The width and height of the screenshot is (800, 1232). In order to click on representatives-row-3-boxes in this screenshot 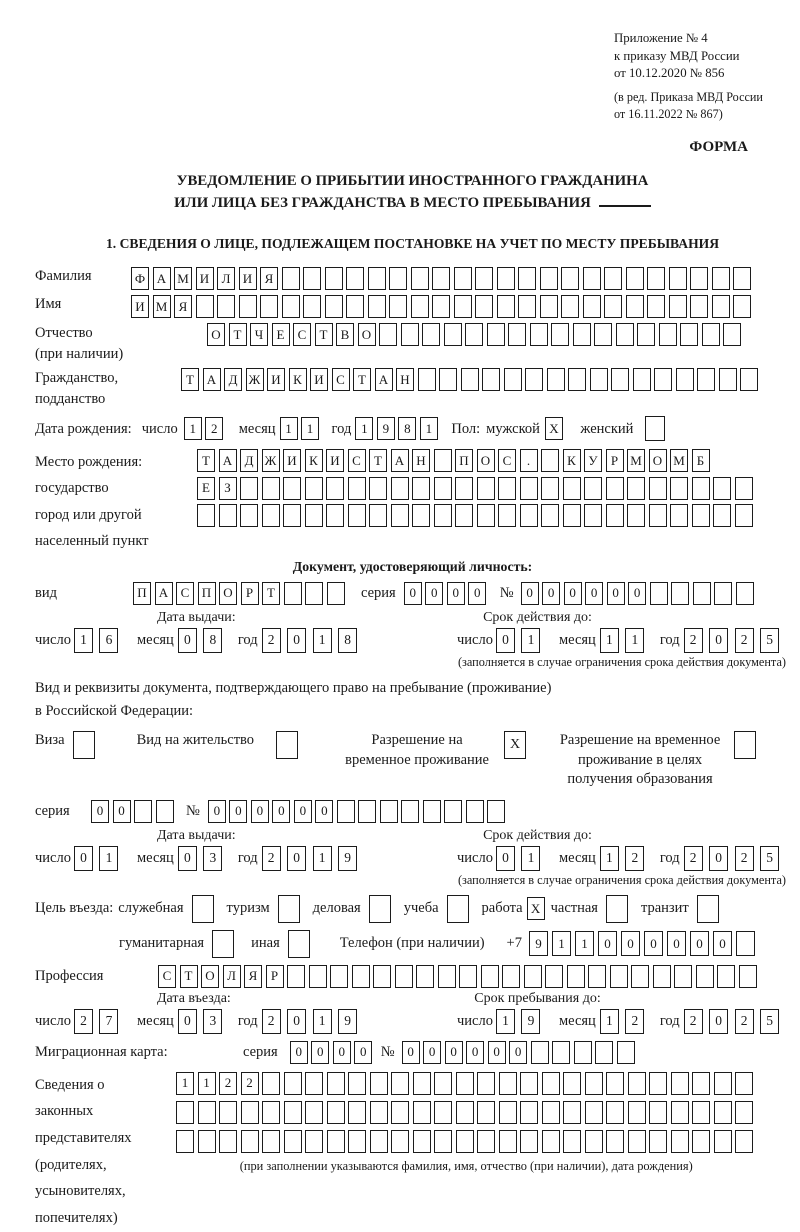, I will do `click(466, 1141)`.